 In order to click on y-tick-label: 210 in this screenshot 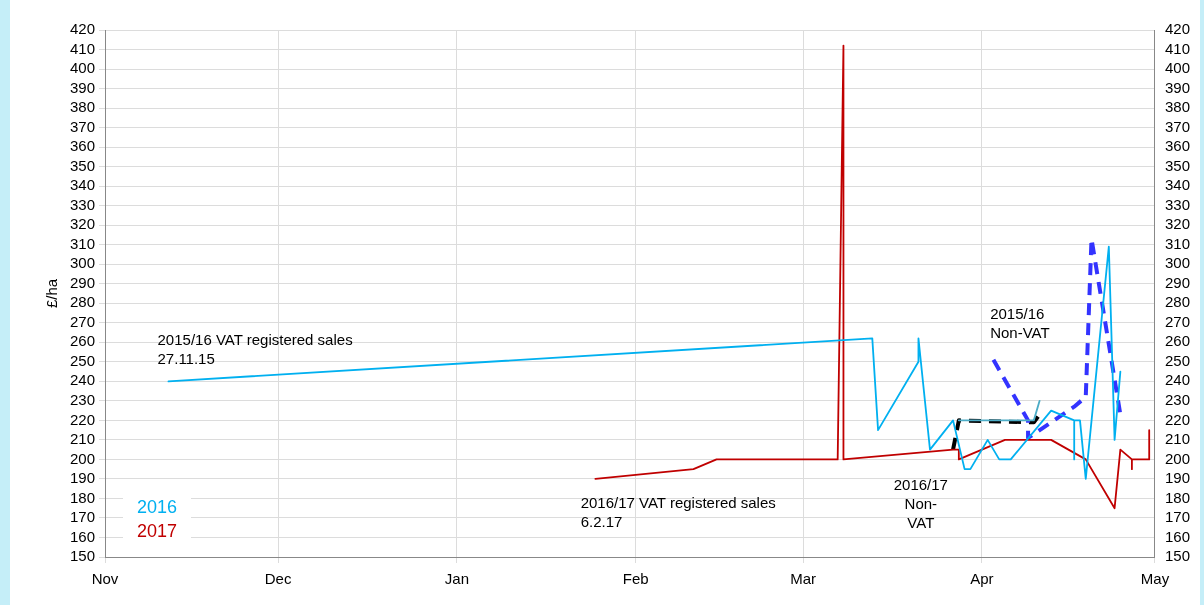, I will do `click(83, 439)`.